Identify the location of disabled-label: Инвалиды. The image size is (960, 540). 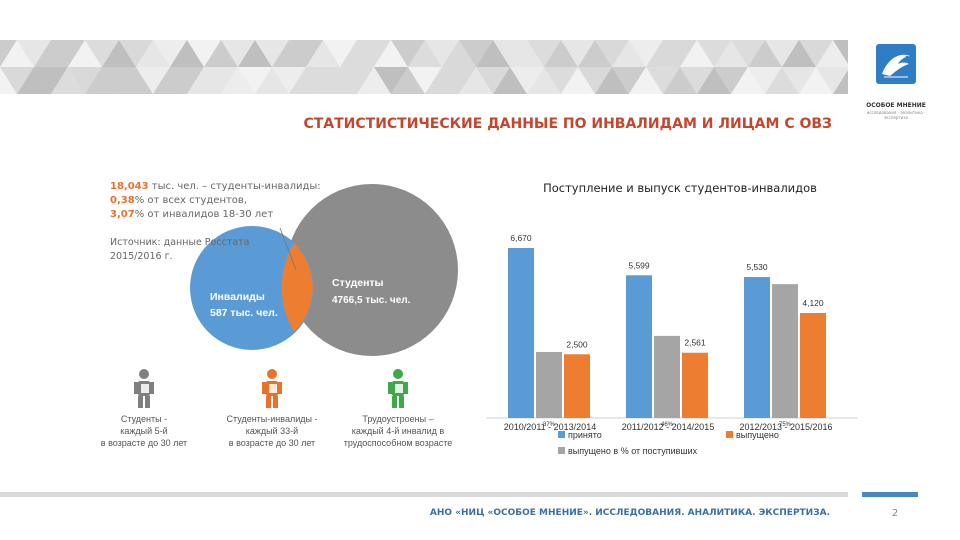
(237, 297).